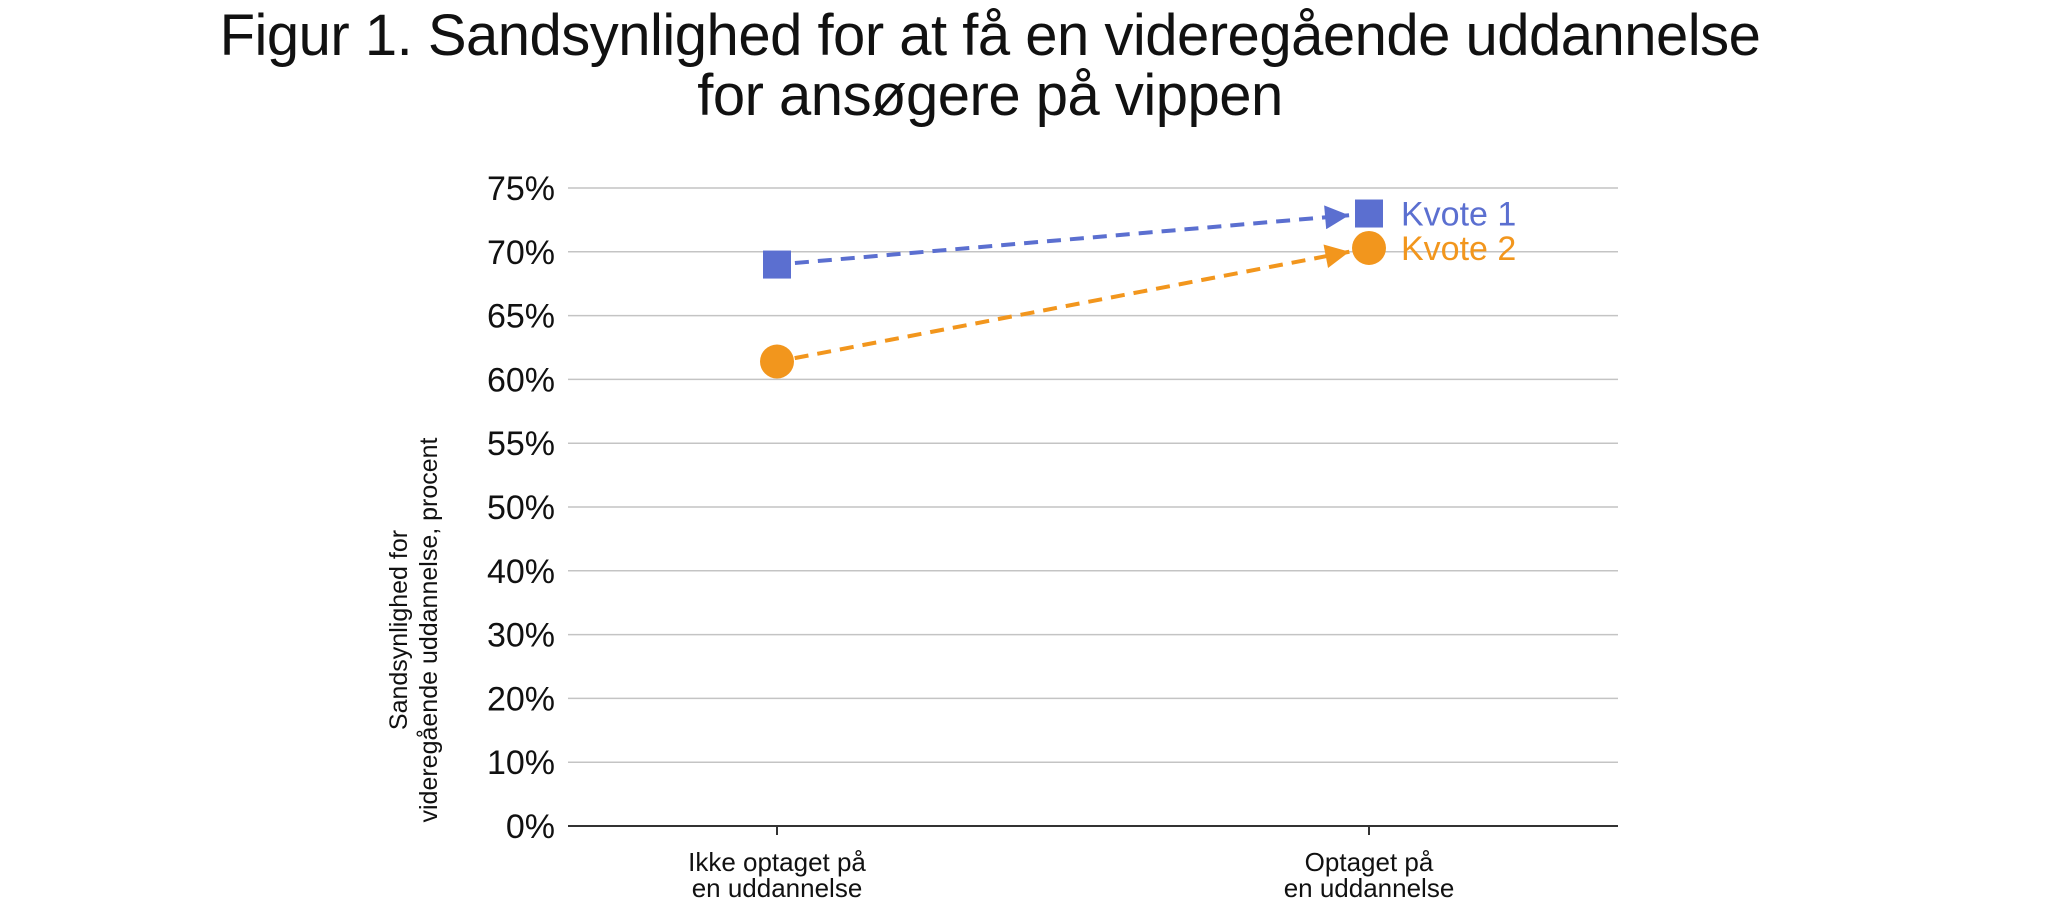  What do you see at coordinates (521, 699) in the screenshot?
I see `y-tick-label: 20%` at bounding box center [521, 699].